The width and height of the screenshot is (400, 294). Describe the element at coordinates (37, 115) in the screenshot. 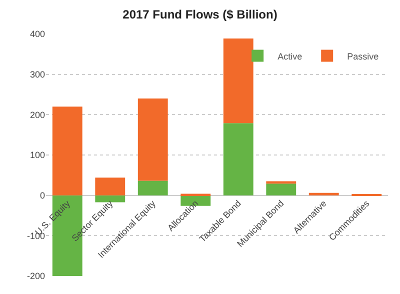

I see `y-tick-label: 200` at that location.